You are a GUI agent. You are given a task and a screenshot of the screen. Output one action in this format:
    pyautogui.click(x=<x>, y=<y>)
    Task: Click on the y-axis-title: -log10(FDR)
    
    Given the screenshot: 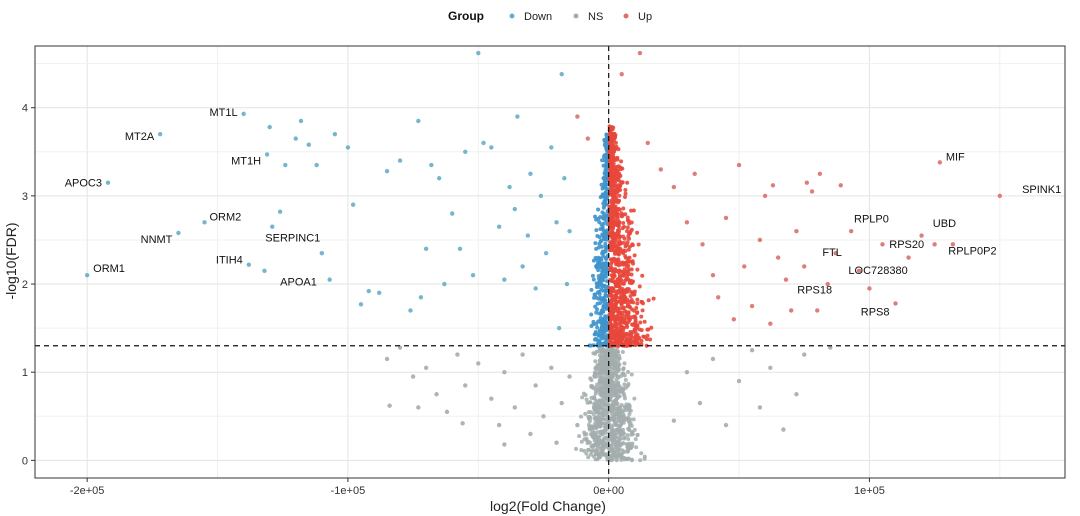 What is the action you would take?
    pyautogui.click(x=11, y=260)
    